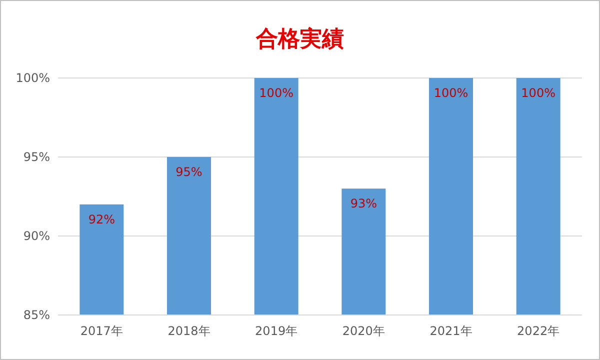  What do you see at coordinates (451, 331) in the screenshot?
I see `x-tick-label: 2021年` at bounding box center [451, 331].